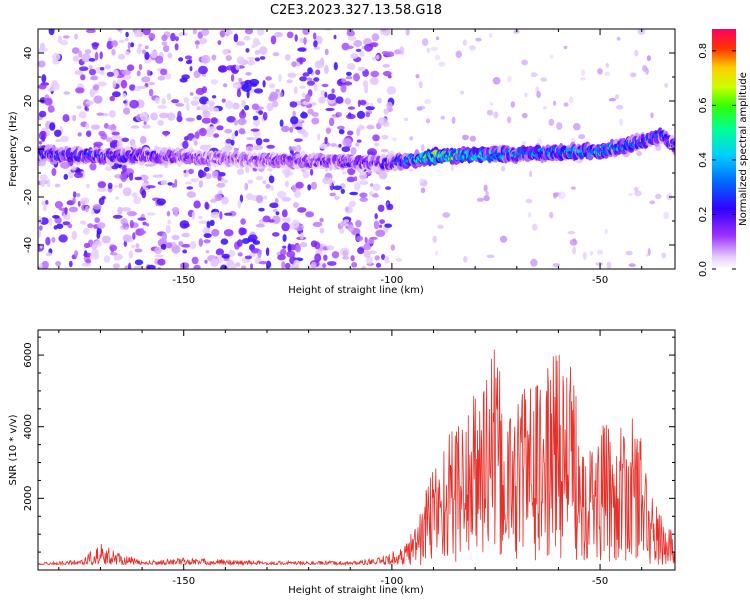 The width and height of the screenshot is (750, 600). What do you see at coordinates (703, 160) in the screenshot?
I see `colorbar-tick-label: 0.4` at bounding box center [703, 160].